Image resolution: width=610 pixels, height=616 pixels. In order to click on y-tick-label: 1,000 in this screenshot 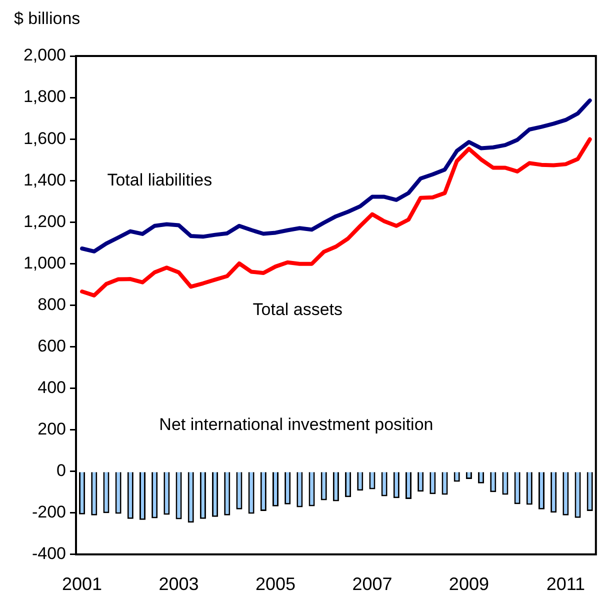, I will do `click(44, 262)`.